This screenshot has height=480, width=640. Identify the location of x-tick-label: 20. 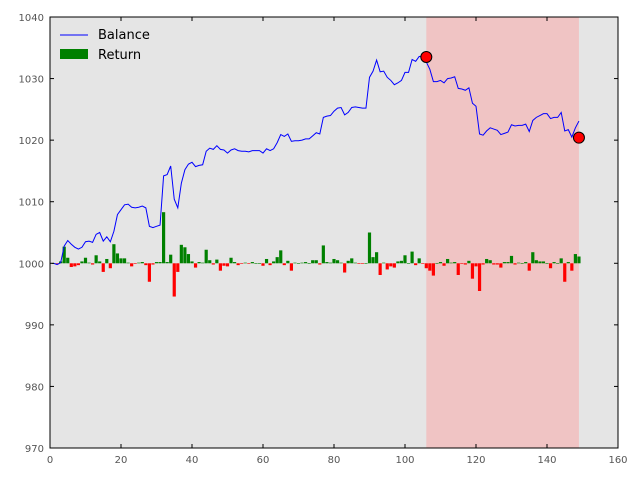
(121, 460).